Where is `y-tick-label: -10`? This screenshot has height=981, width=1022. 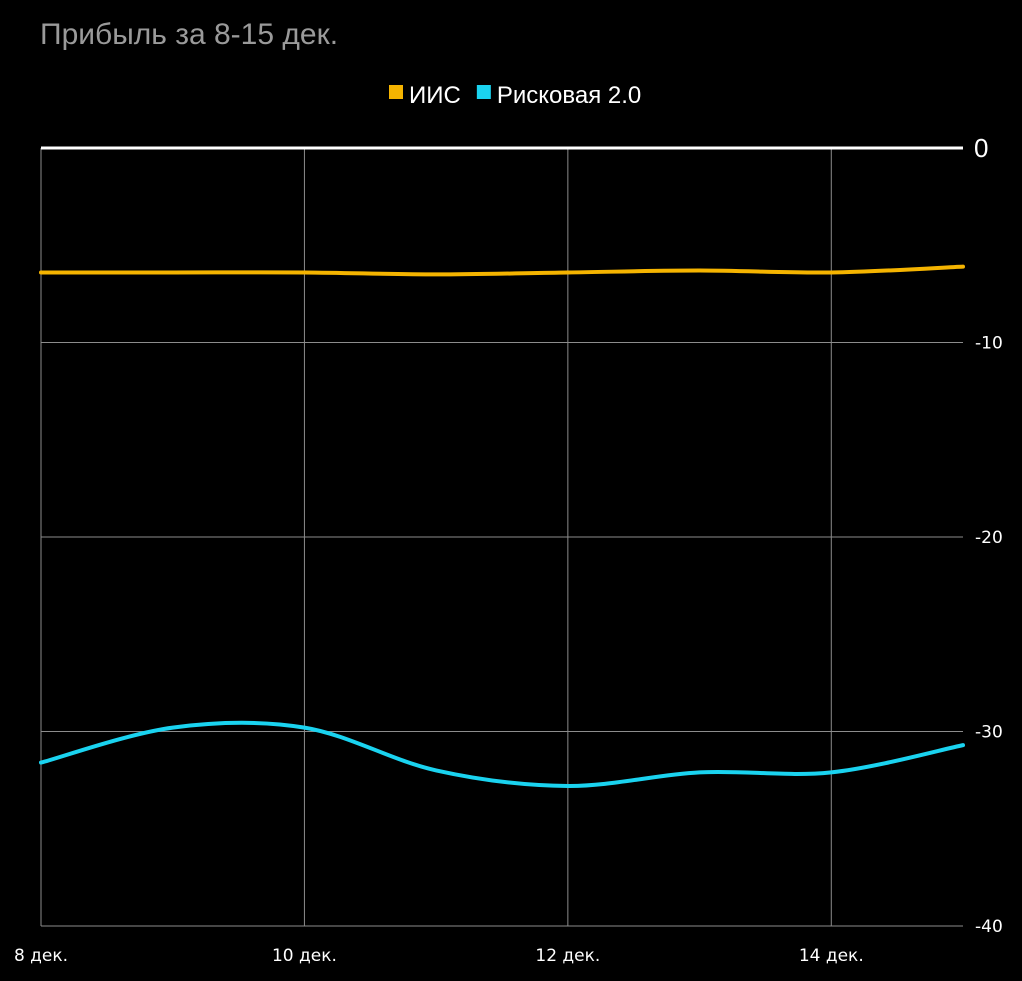
y-tick-label: -10 is located at coordinates (989, 344).